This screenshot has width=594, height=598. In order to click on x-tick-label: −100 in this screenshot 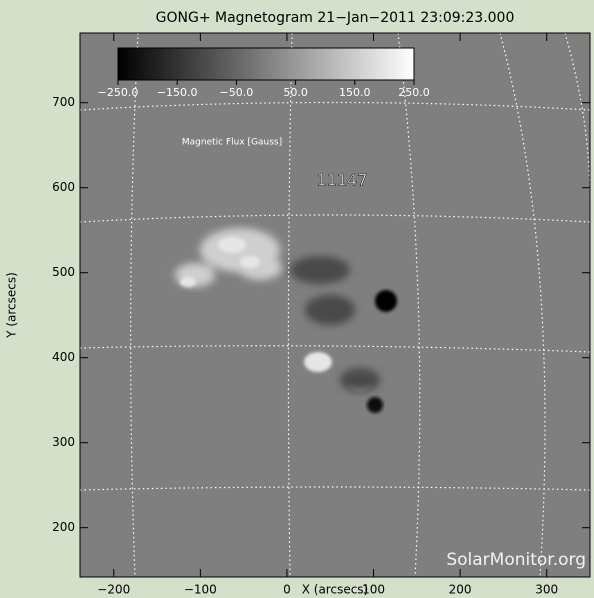, I will do `click(200, 590)`.